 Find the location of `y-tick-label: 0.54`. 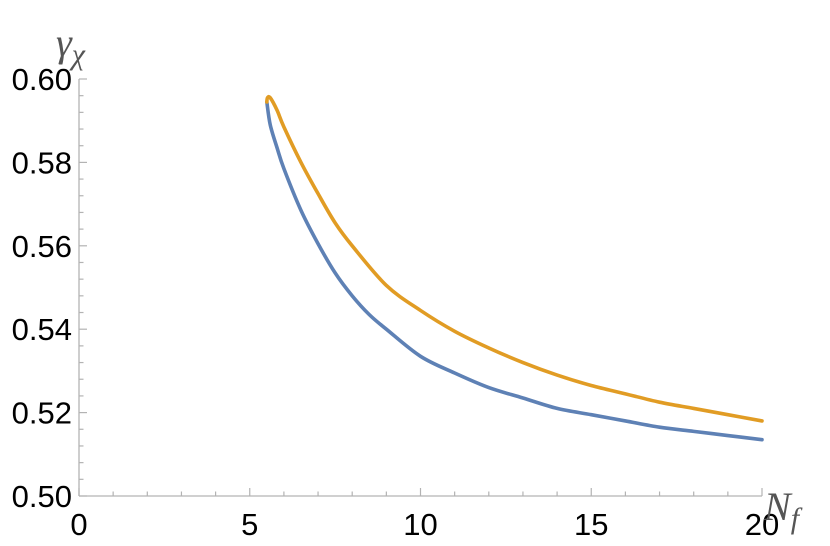

y-tick-label: 0.54 is located at coordinates (42, 329).